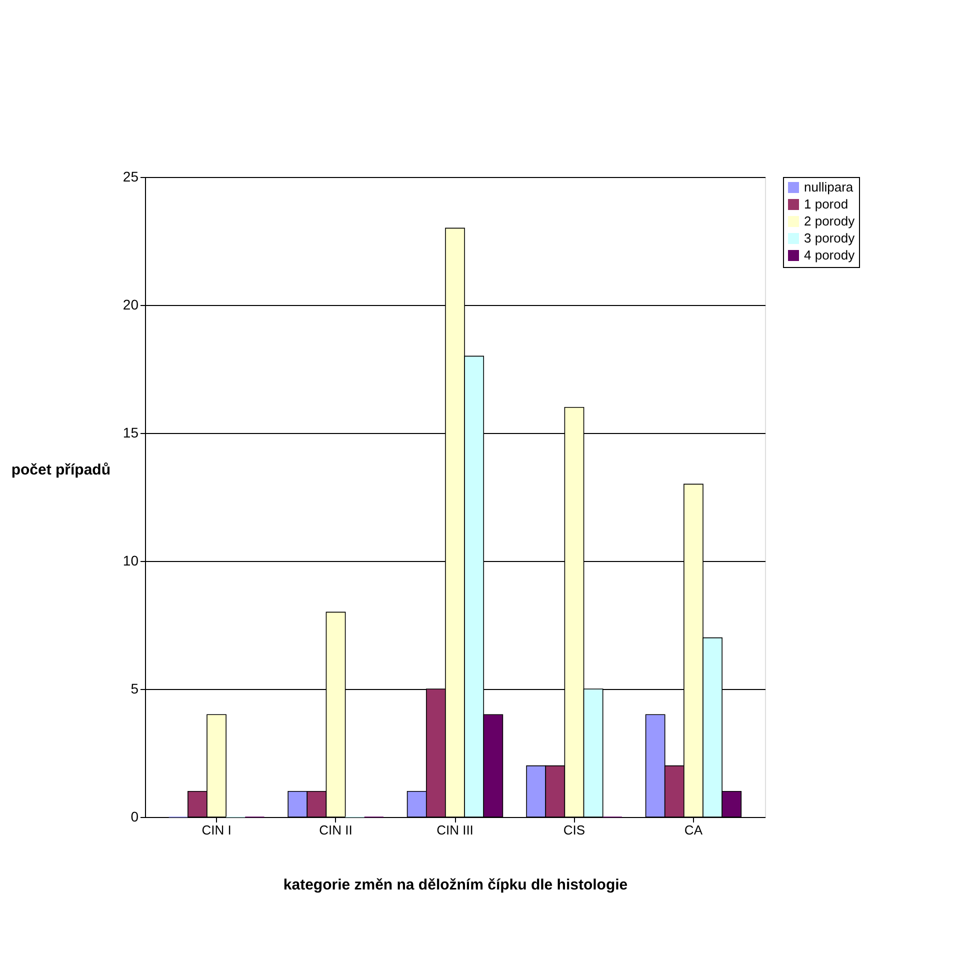  What do you see at coordinates (830, 255) in the screenshot?
I see `legend-label: 4 porody` at bounding box center [830, 255].